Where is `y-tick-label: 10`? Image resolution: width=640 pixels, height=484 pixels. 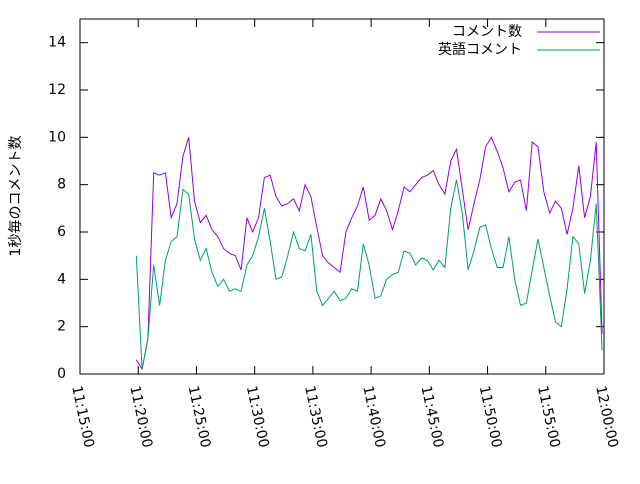
y-tick-label: 10 is located at coordinates (57, 137).